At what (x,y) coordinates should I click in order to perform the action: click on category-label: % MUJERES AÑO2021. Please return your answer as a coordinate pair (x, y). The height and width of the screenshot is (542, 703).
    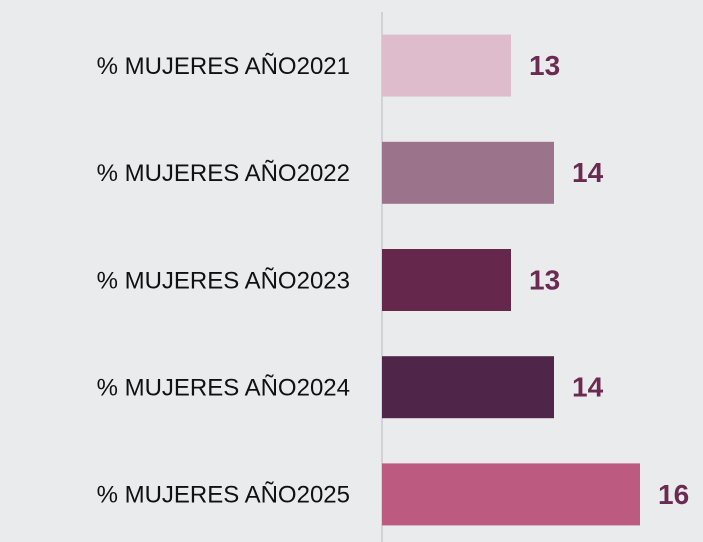
    Looking at the image, I should click on (223, 66).